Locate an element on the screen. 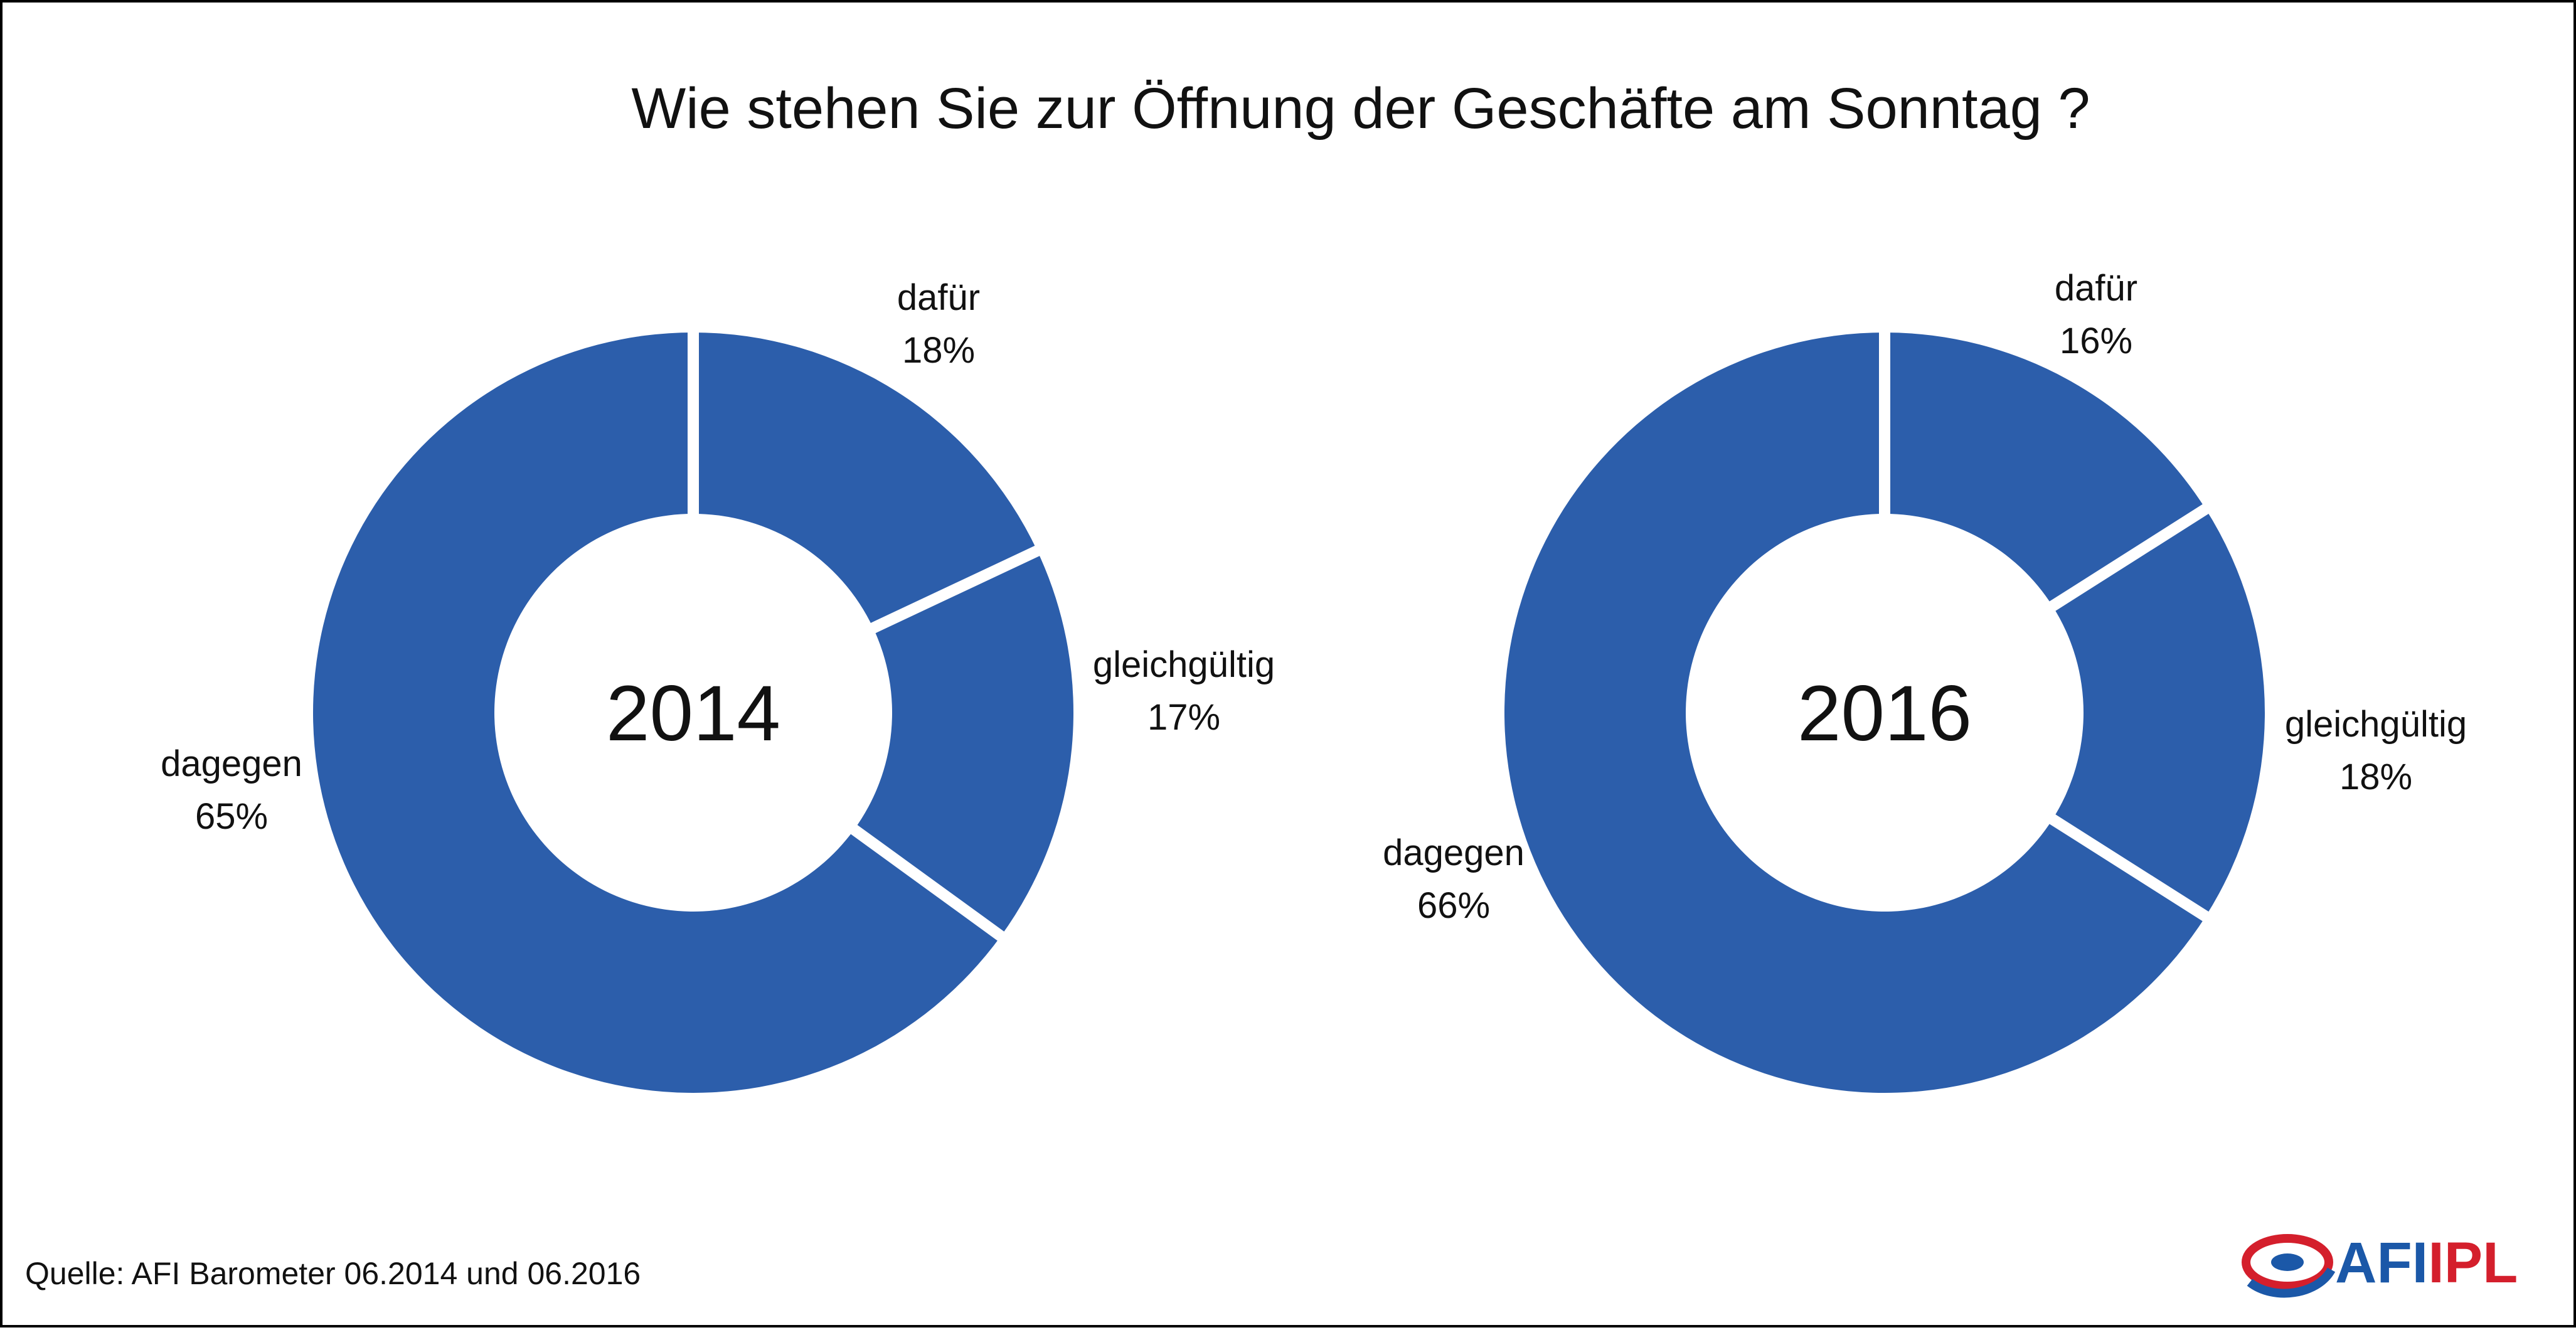  segment-value-dafuer: 16% is located at coordinates (2096, 341).